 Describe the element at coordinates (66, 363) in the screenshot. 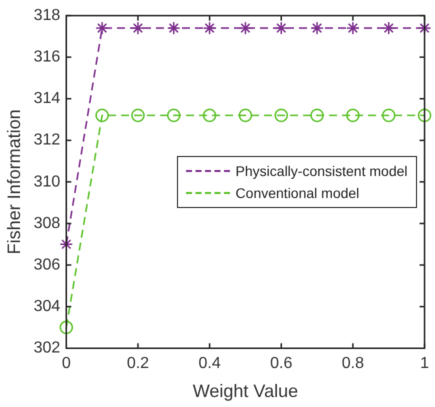

I see `x-tick-label: 0` at that location.